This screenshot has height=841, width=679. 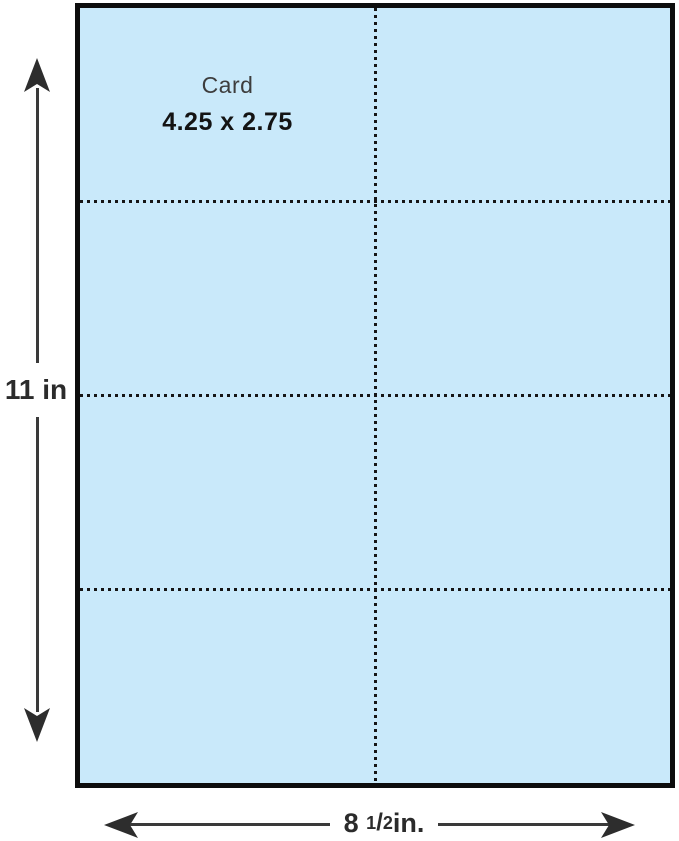 I want to click on arrow-right-icon, so click(x=617, y=825).